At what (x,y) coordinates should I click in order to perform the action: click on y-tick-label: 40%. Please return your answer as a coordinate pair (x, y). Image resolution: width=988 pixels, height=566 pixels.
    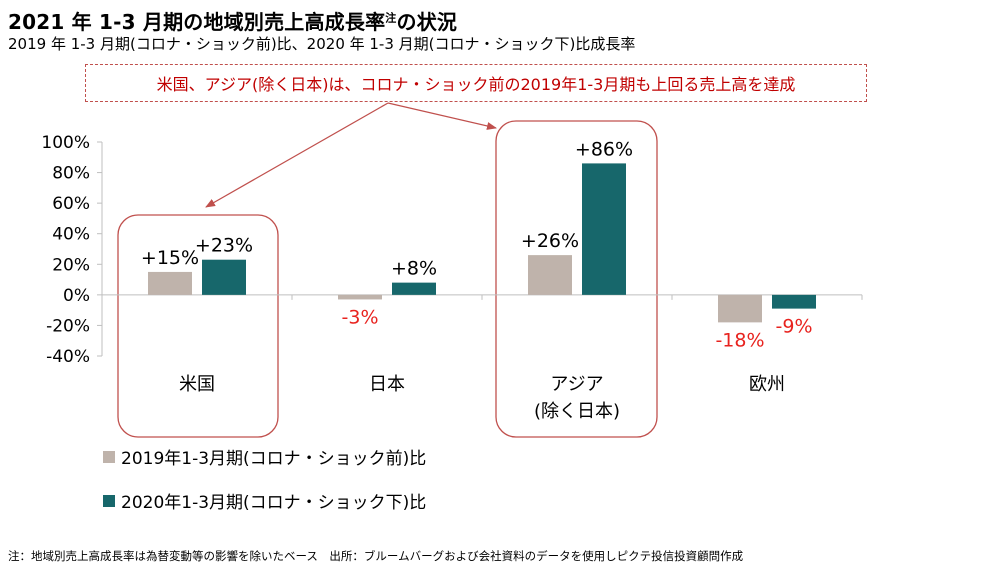
    Looking at the image, I should click on (71, 235).